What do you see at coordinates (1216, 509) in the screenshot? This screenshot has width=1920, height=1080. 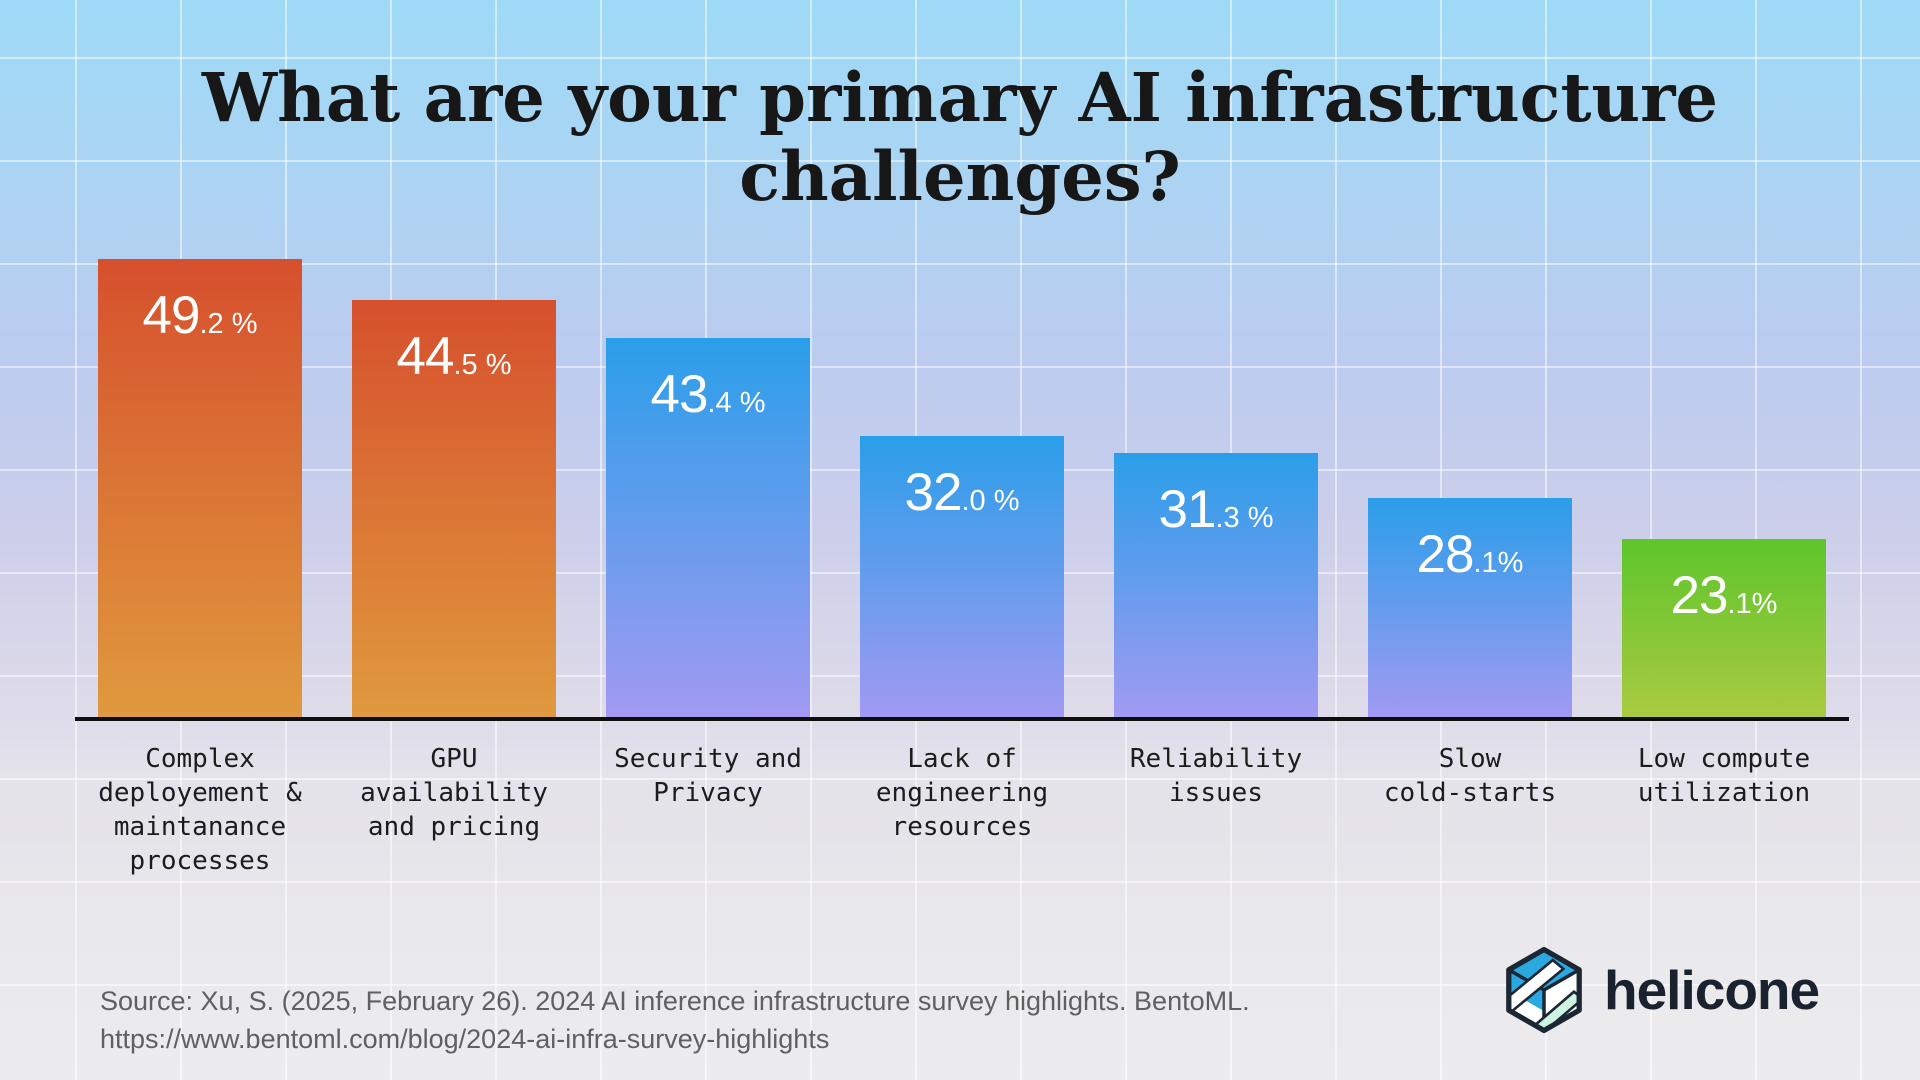 I see `bar-value-label: 31.3 %` at bounding box center [1216, 509].